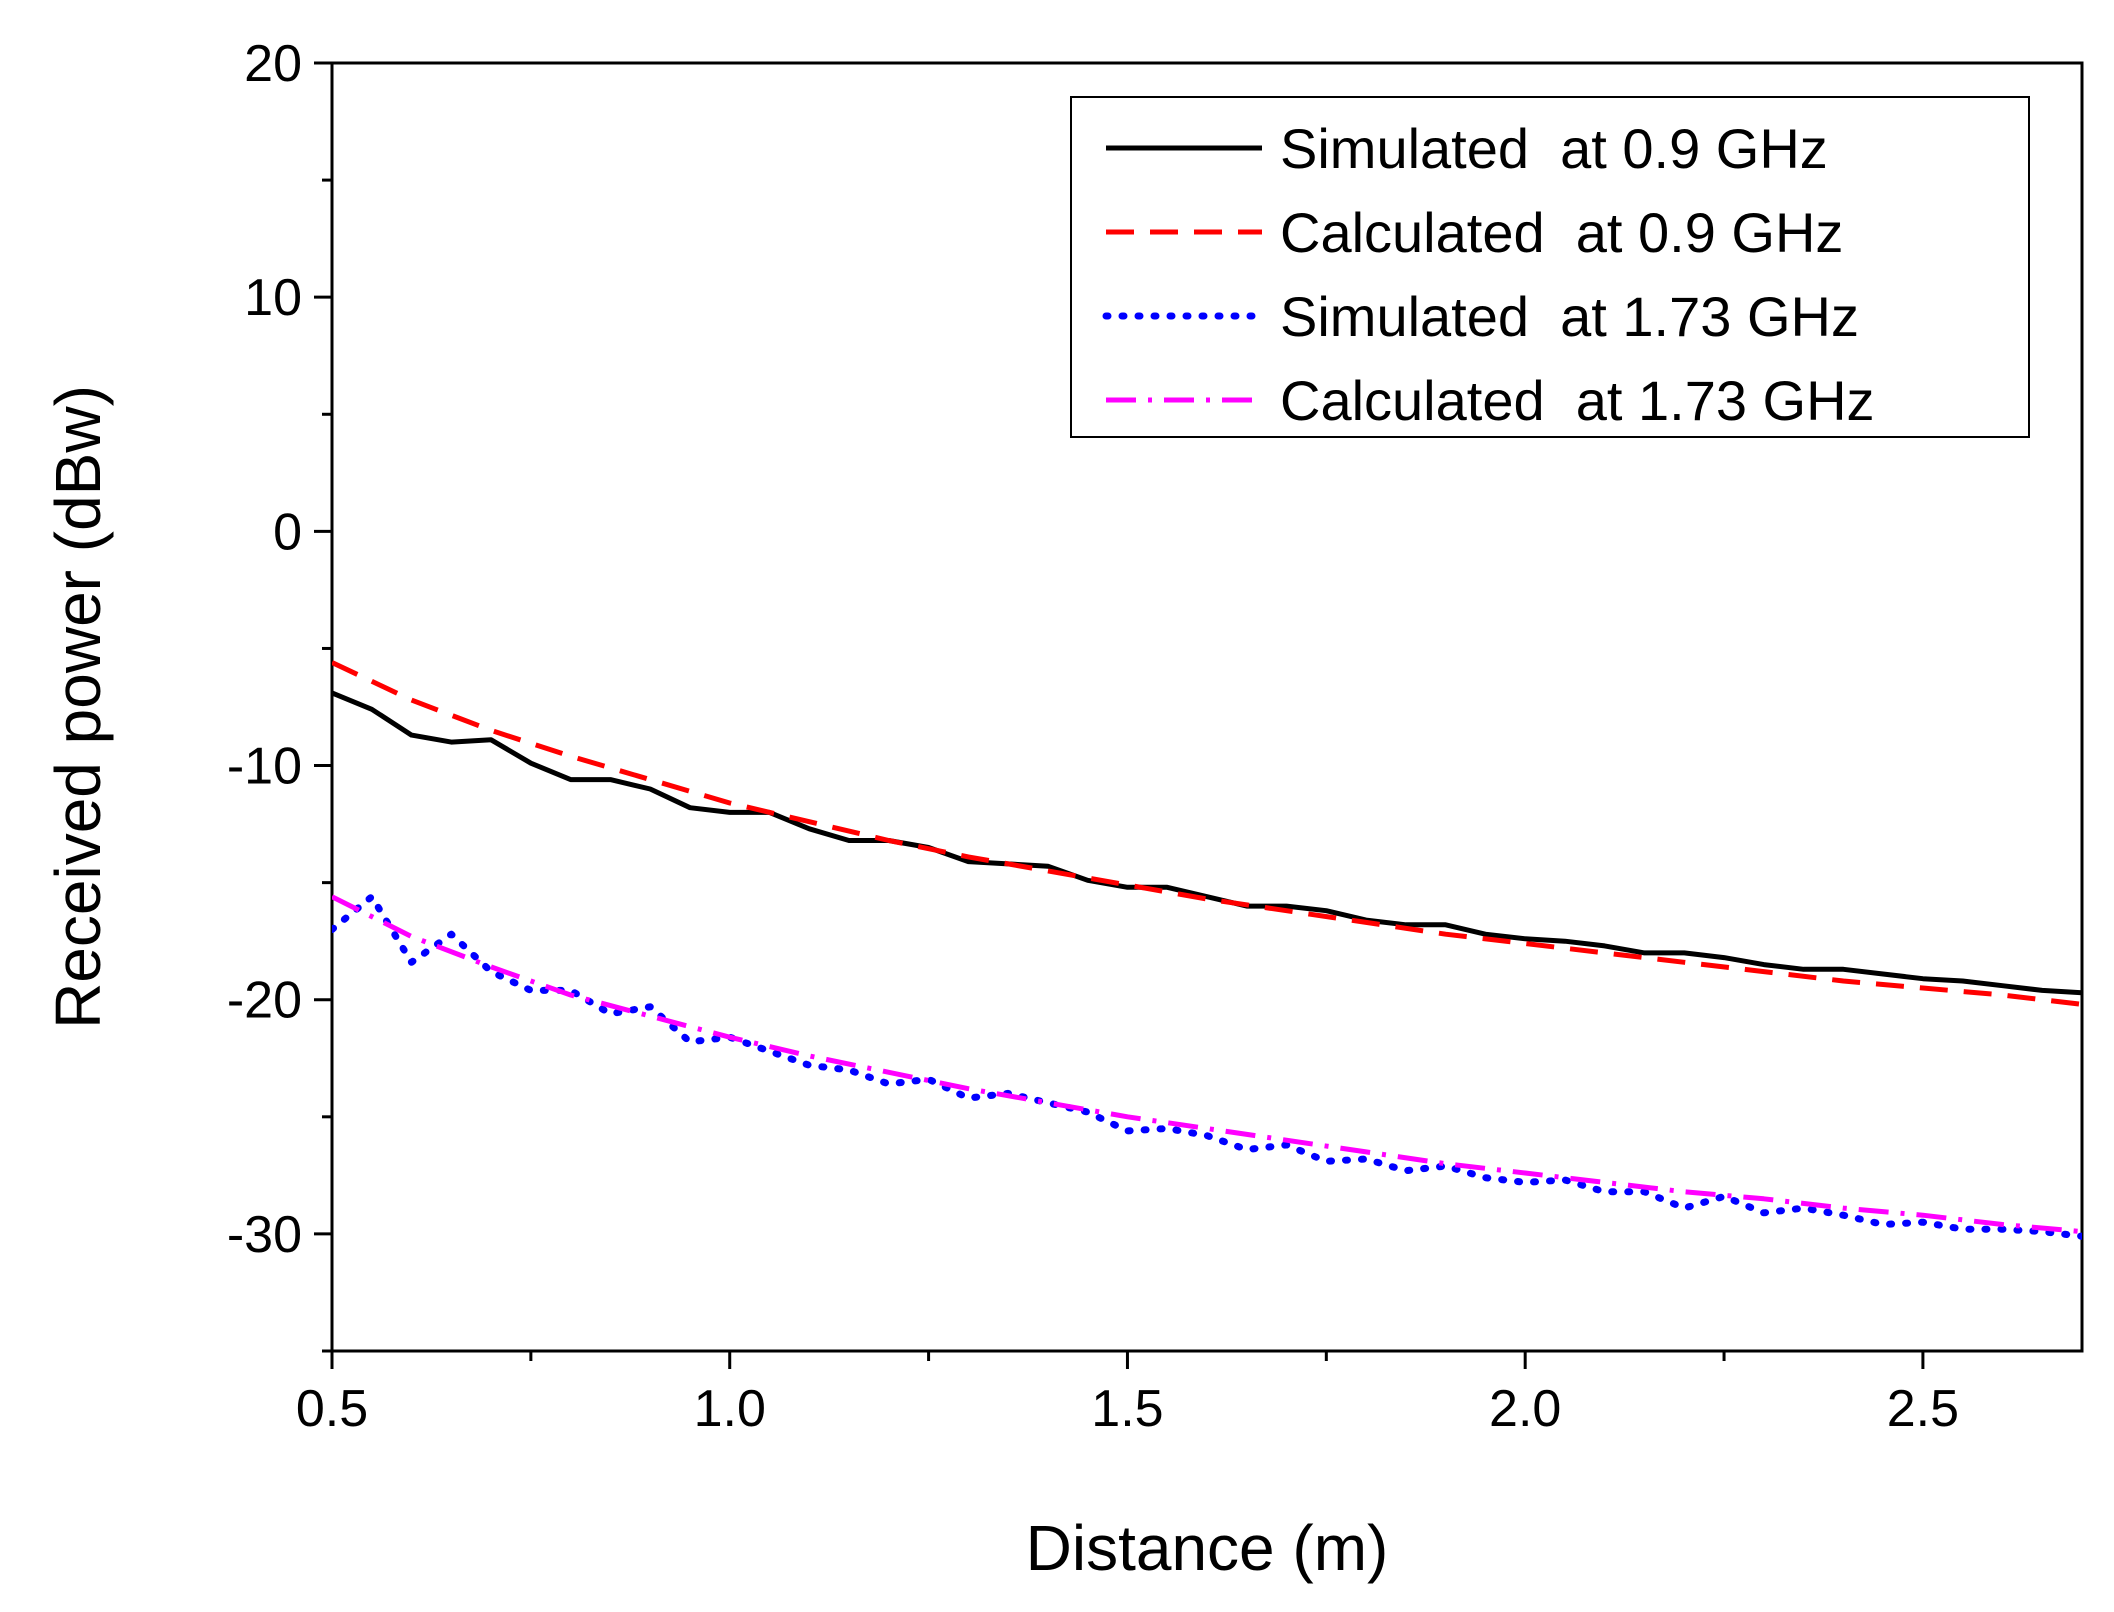 The width and height of the screenshot is (2114, 1612). I want to click on x-tick-label: 2.0, so click(1525, 1409).